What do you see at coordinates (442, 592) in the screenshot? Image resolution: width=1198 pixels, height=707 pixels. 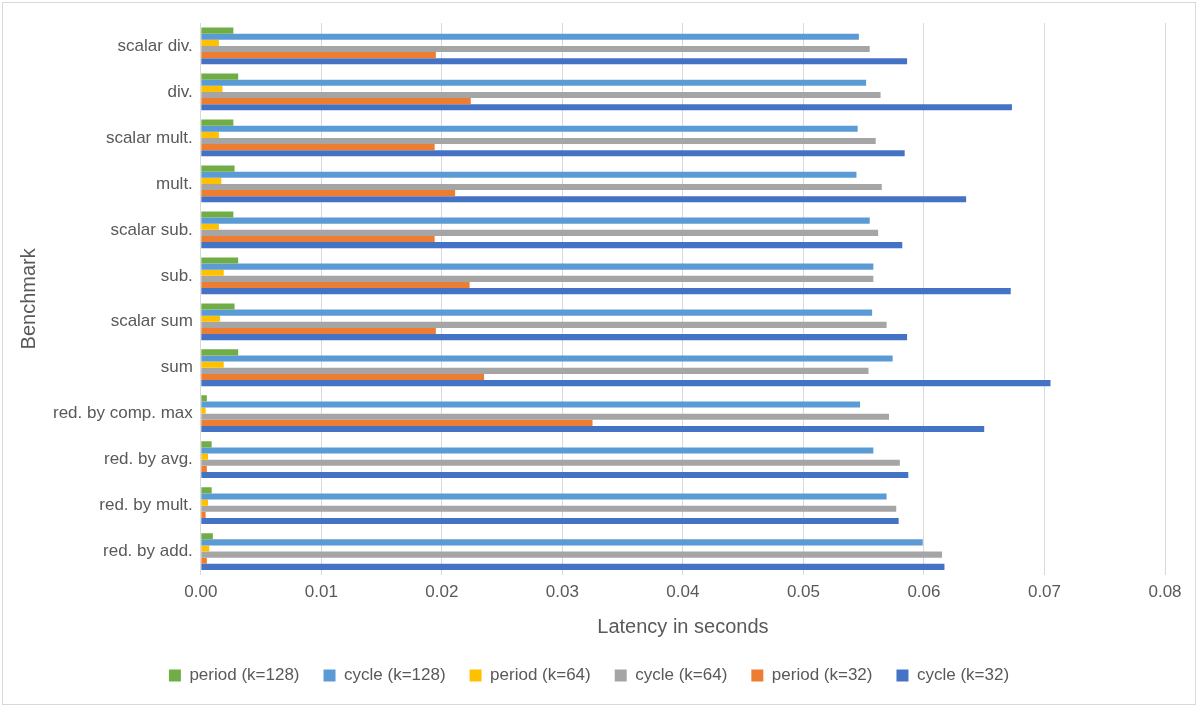 I see `x-tick-label: 0.02` at bounding box center [442, 592].